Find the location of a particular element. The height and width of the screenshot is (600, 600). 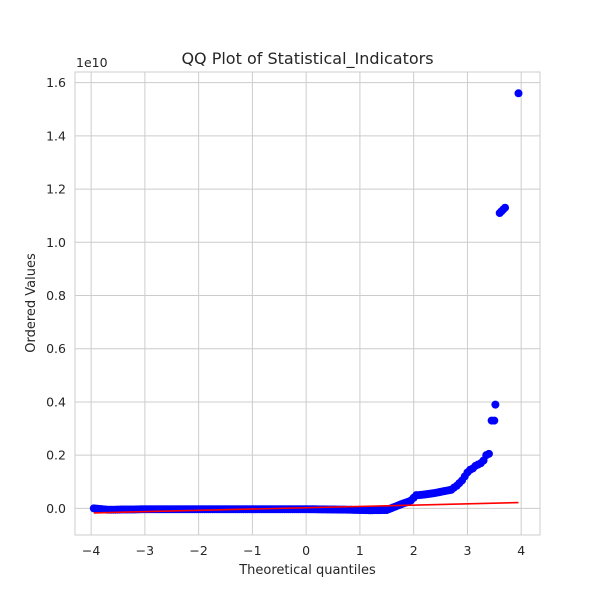

x-tick-label: 1 is located at coordinates (360, 550).